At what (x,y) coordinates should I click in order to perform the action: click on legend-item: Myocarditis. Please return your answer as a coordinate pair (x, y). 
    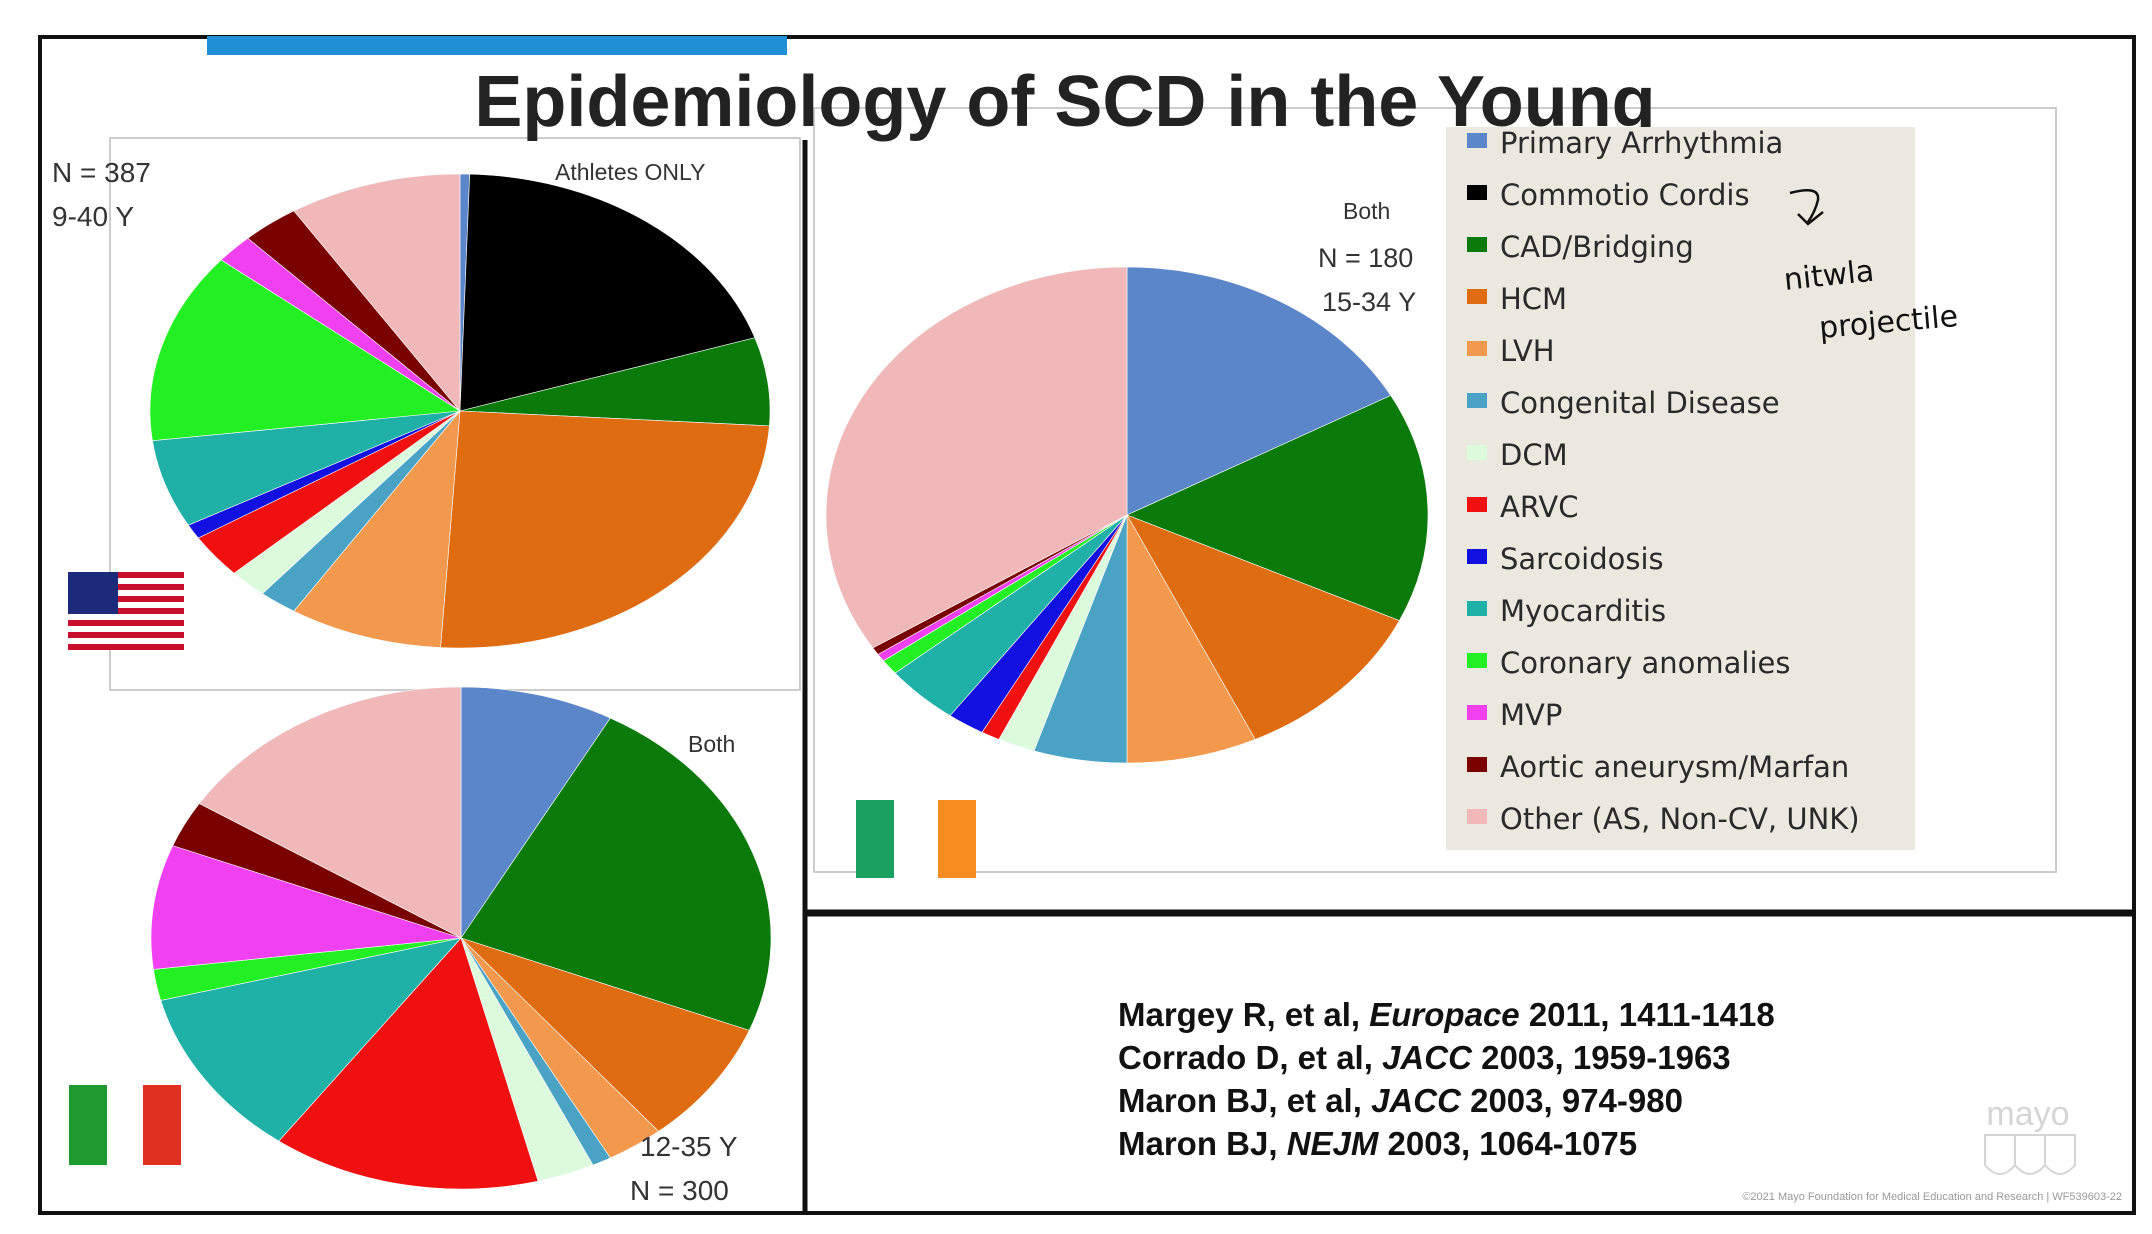
    Looking at the image, I should click on (1583, 611).